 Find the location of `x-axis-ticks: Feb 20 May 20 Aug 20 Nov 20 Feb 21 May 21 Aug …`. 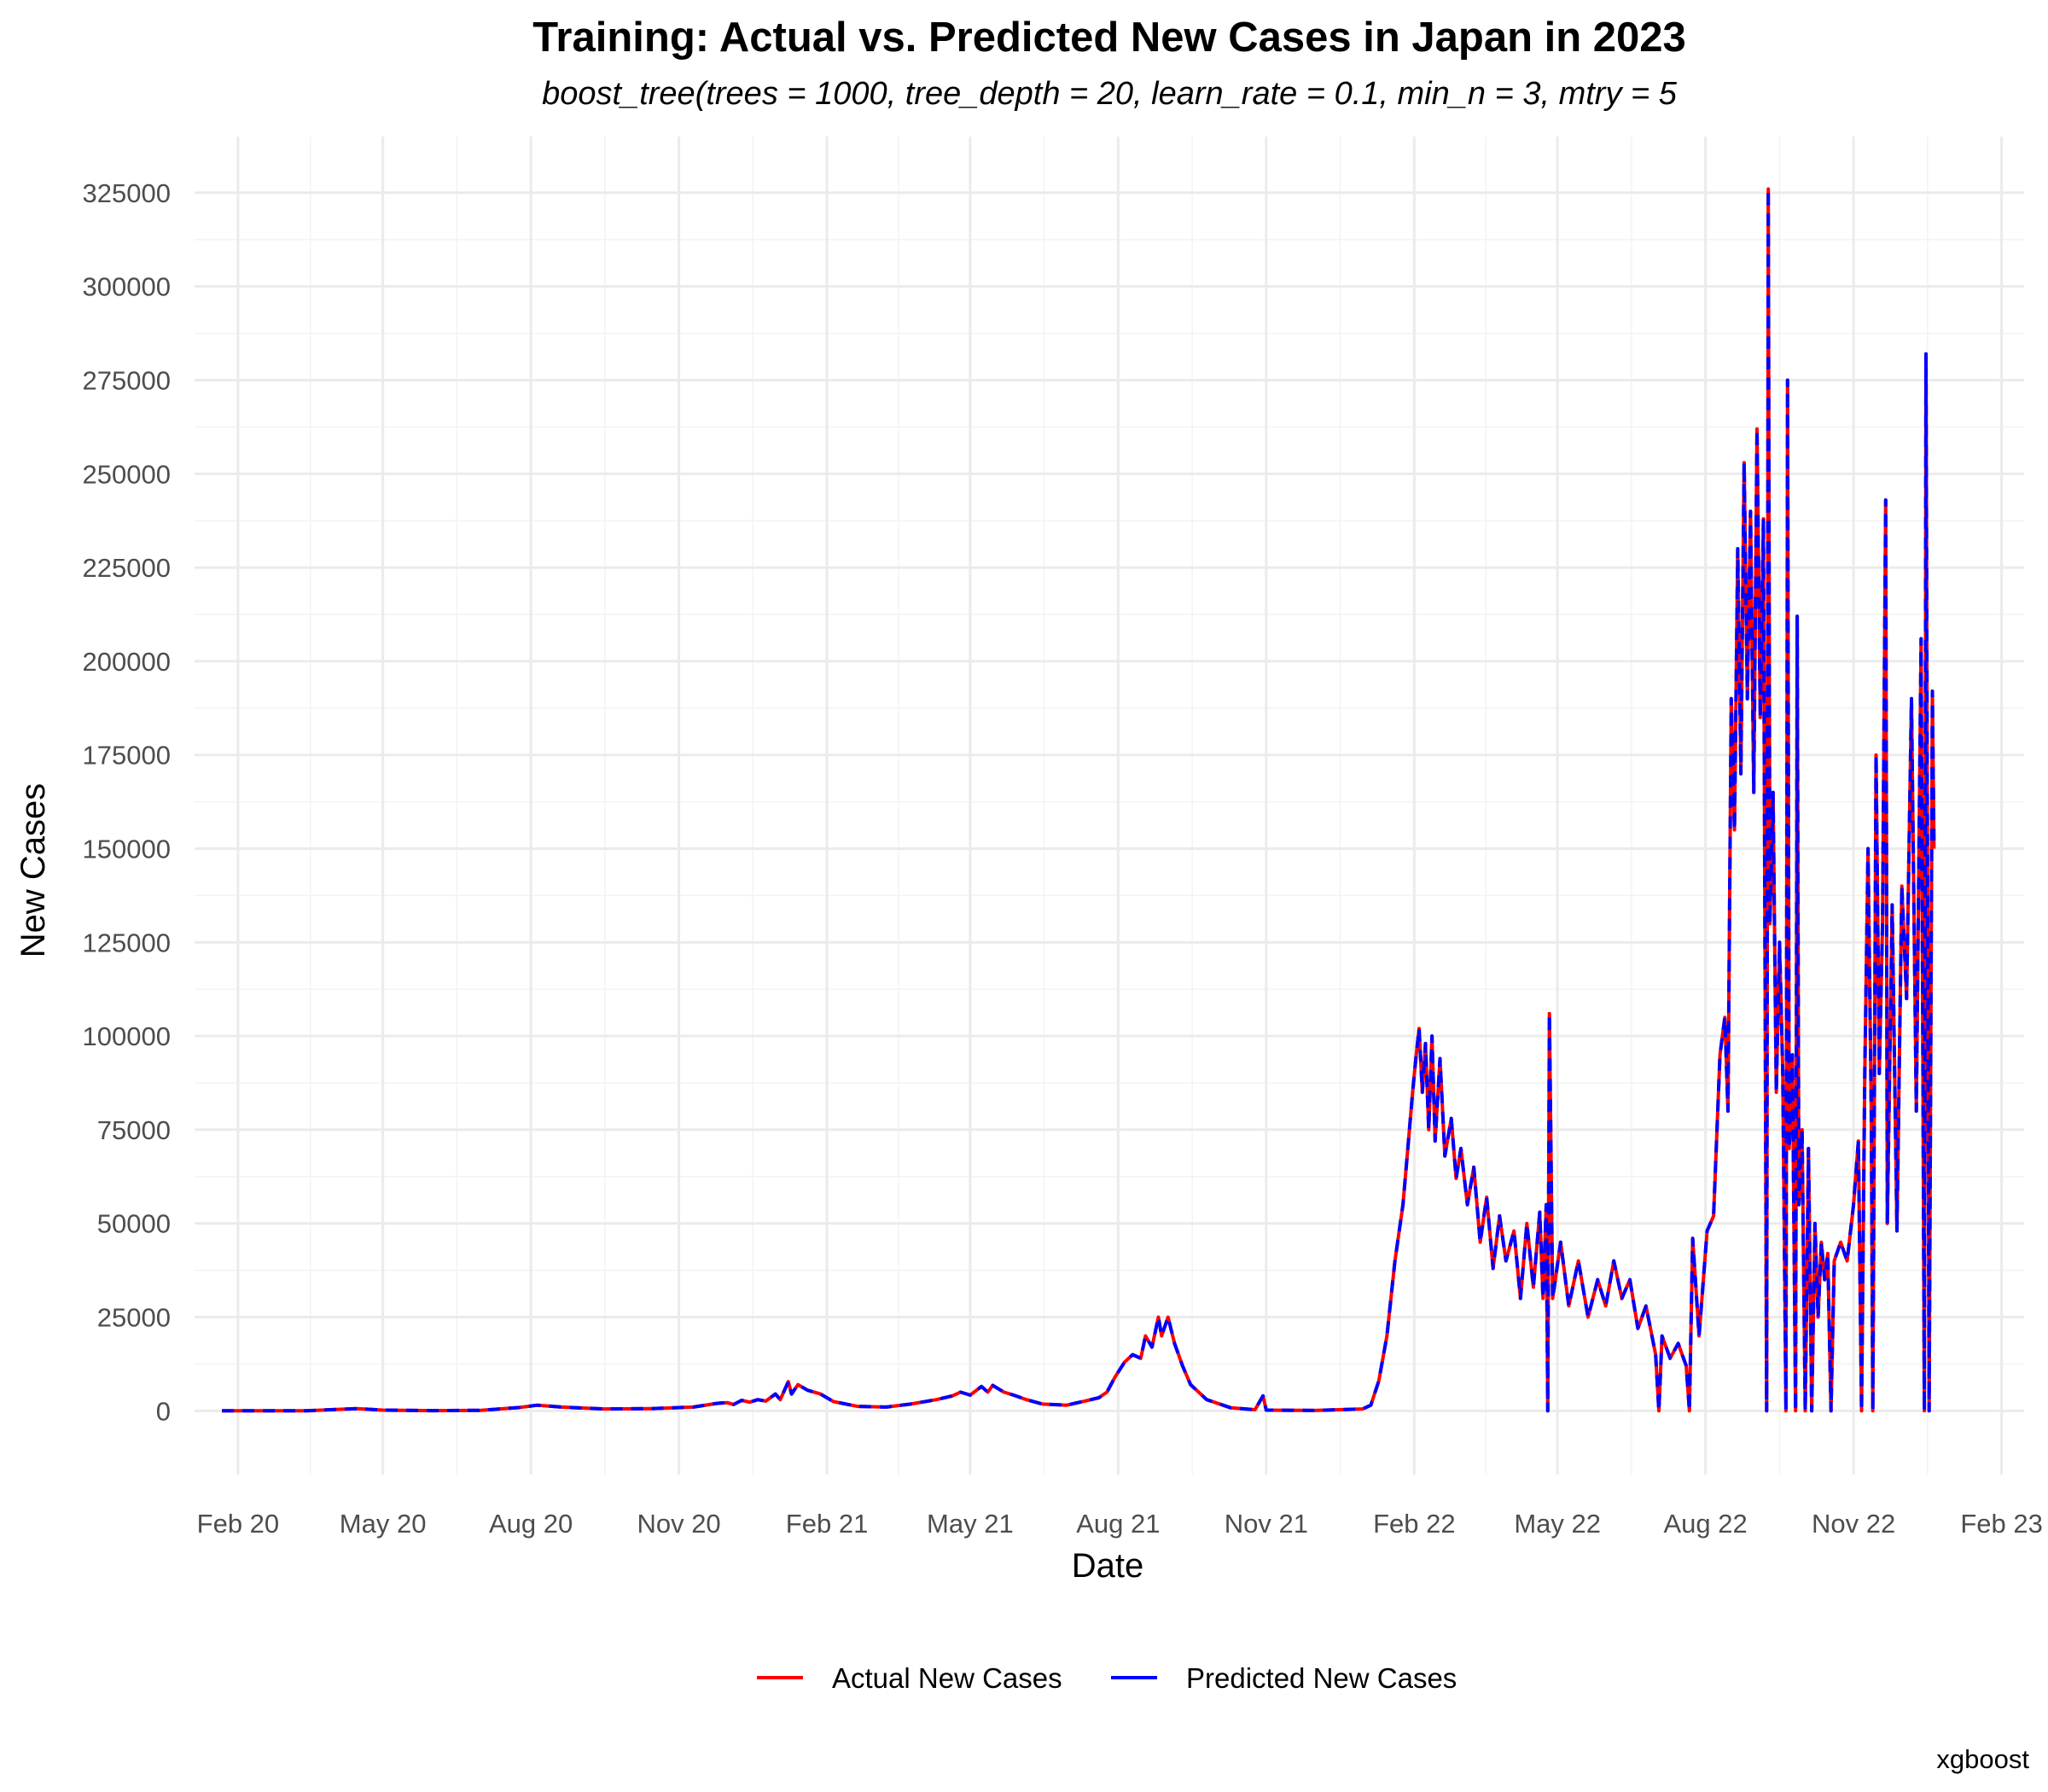

x-axis-ticks: Feb 20 May 20 Aug 20 Nov 20 Feb 21 May 21 Aug … is located at coordinates (1120, 1524).